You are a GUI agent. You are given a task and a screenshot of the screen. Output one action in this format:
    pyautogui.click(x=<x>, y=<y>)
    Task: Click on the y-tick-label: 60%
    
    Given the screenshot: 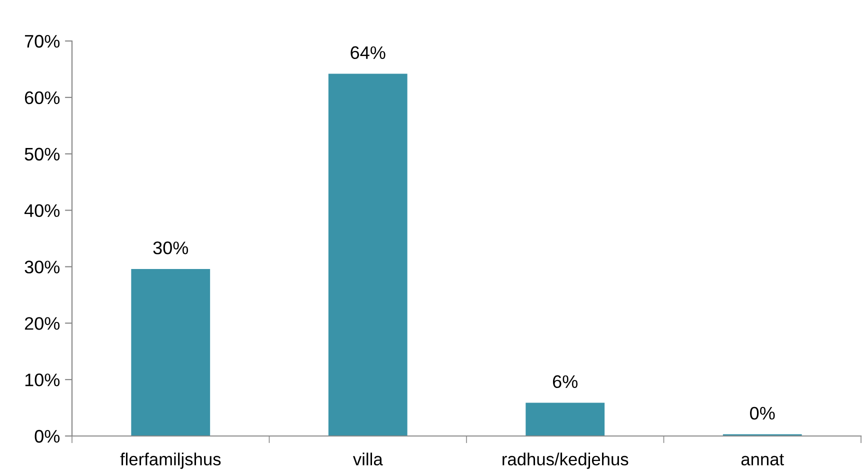 What is the action you would take?
    pyautogui.click(x=42, y=97)
    